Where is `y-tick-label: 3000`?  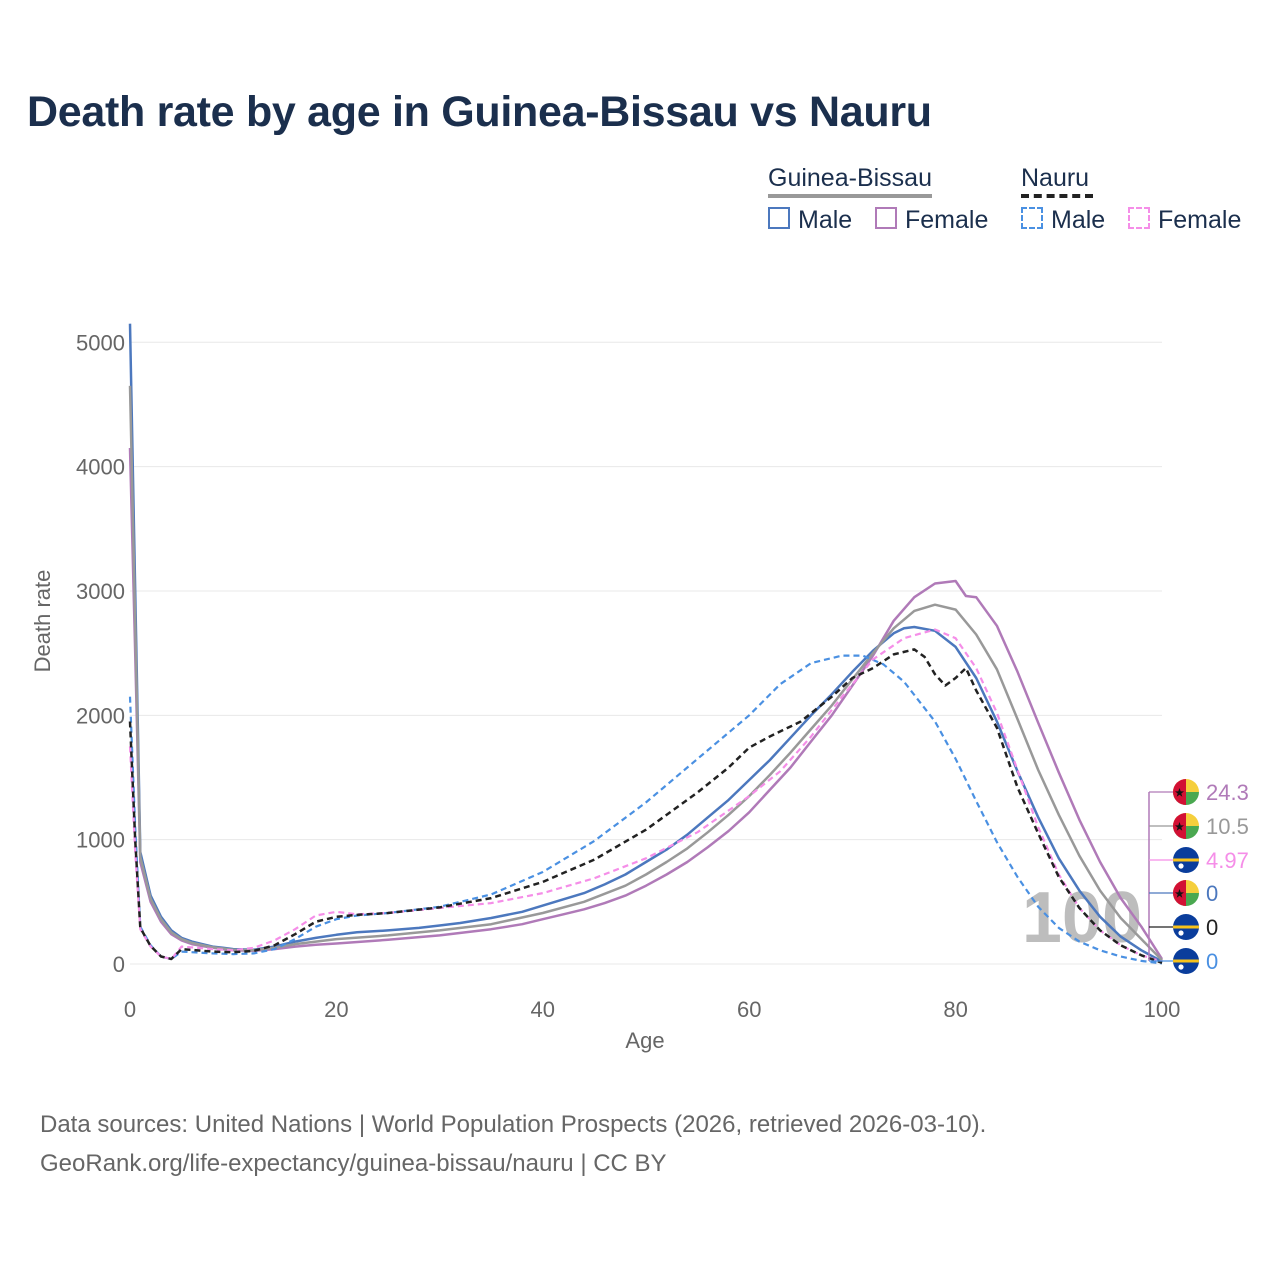
y-tick-label: 3000 is located at coordinates (100, 591).